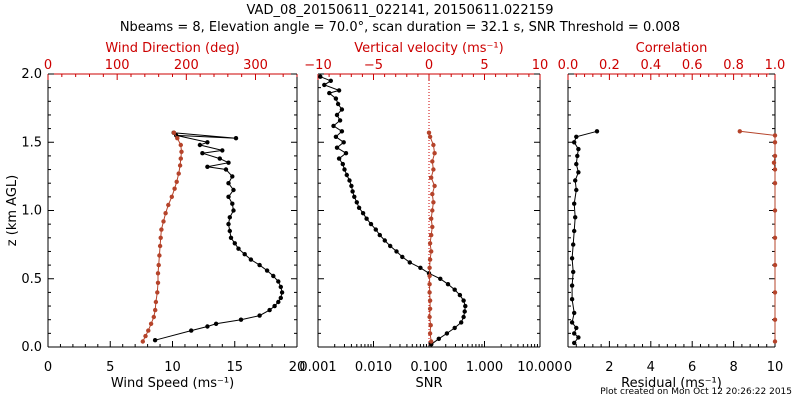 This screenshot has width=800, height=400. I want to click on p3-xtick-label: 4, so click(651, 367).